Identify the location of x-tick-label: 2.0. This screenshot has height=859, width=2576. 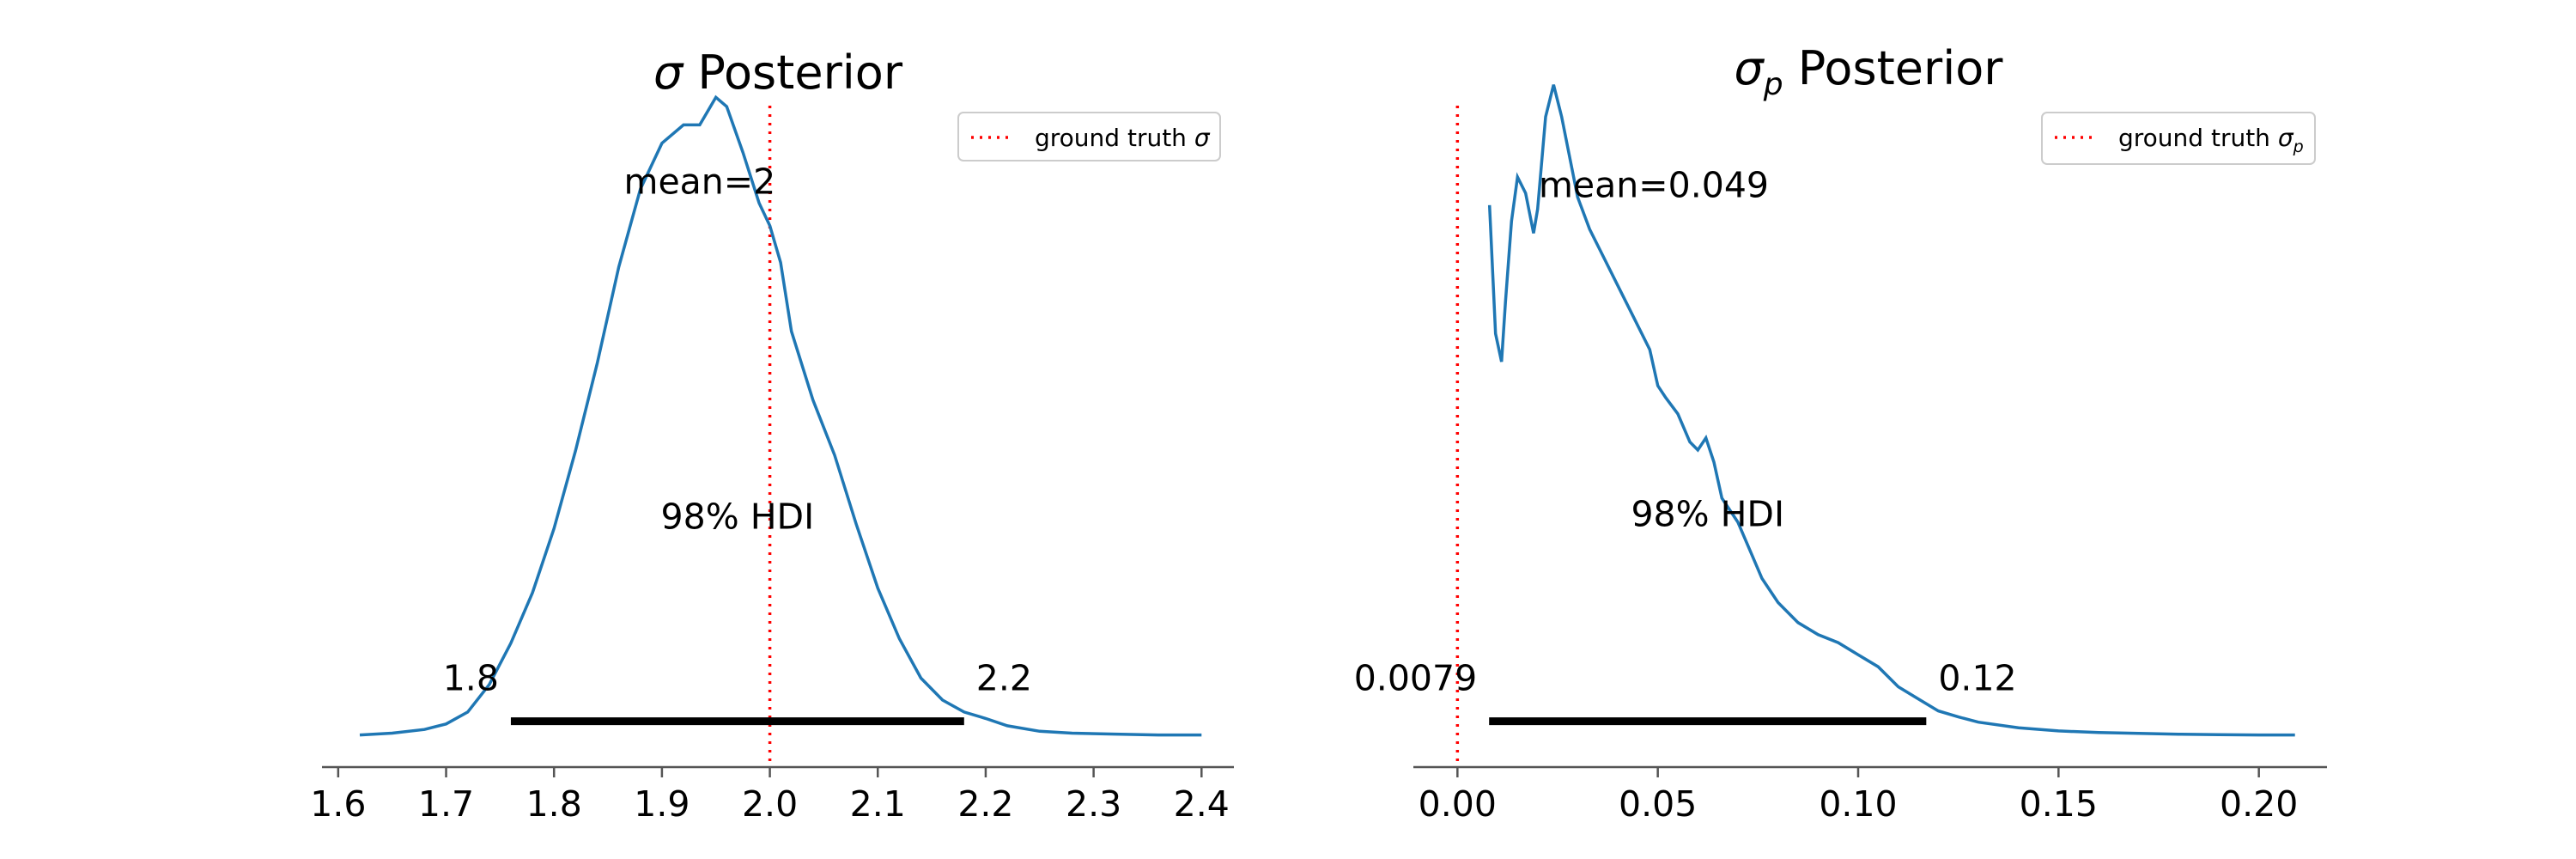
(770, 804).